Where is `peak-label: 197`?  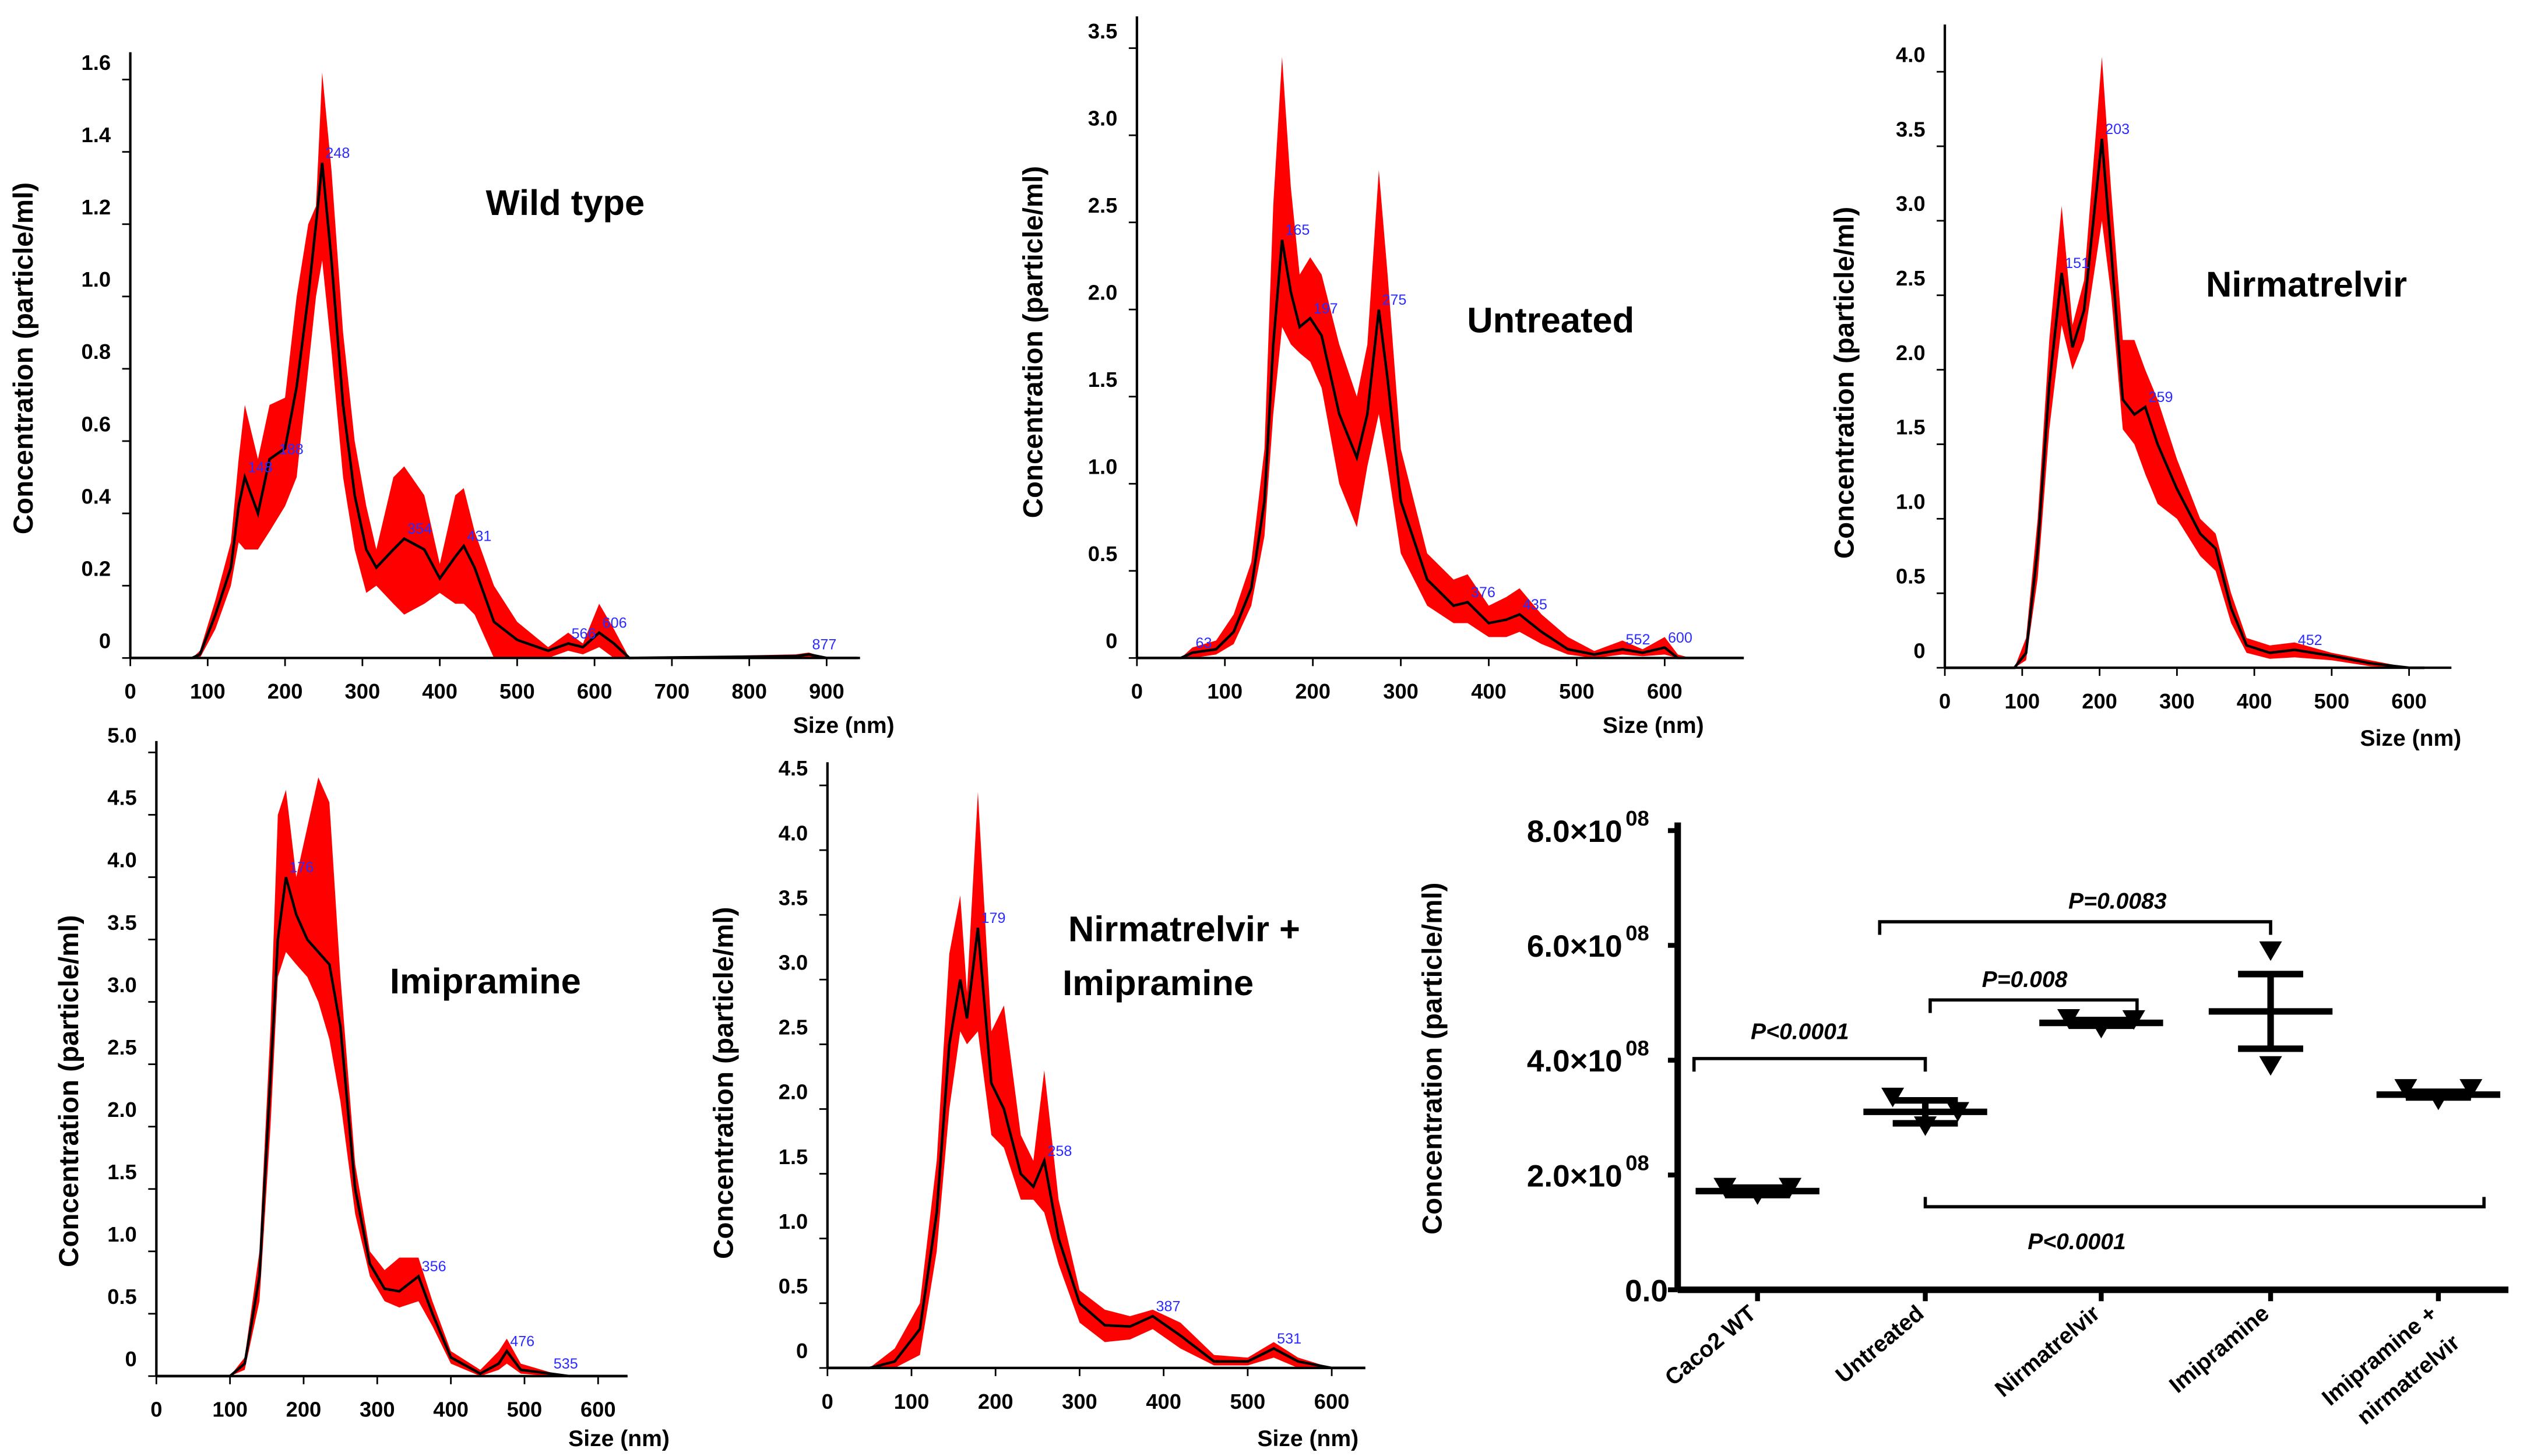 peak-label: 197 is located at coordinates (1326, 309).